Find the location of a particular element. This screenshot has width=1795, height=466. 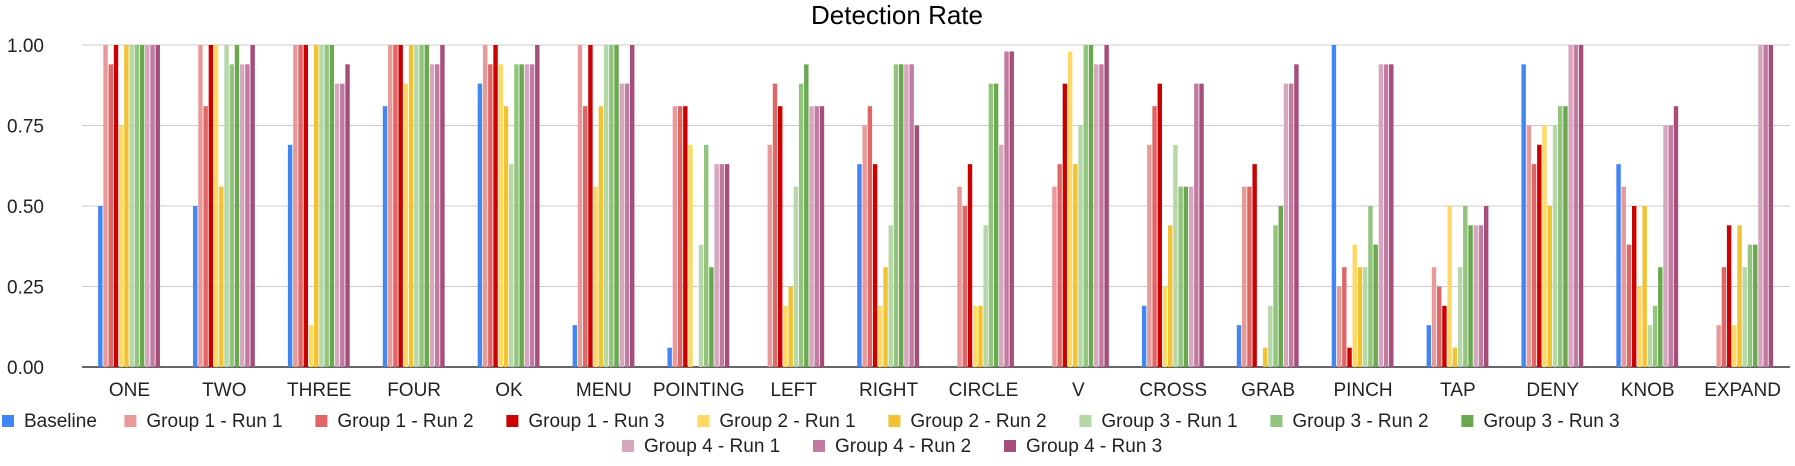

legend-label: Group 2 - Run 1 is located at coordinates (787, 421).